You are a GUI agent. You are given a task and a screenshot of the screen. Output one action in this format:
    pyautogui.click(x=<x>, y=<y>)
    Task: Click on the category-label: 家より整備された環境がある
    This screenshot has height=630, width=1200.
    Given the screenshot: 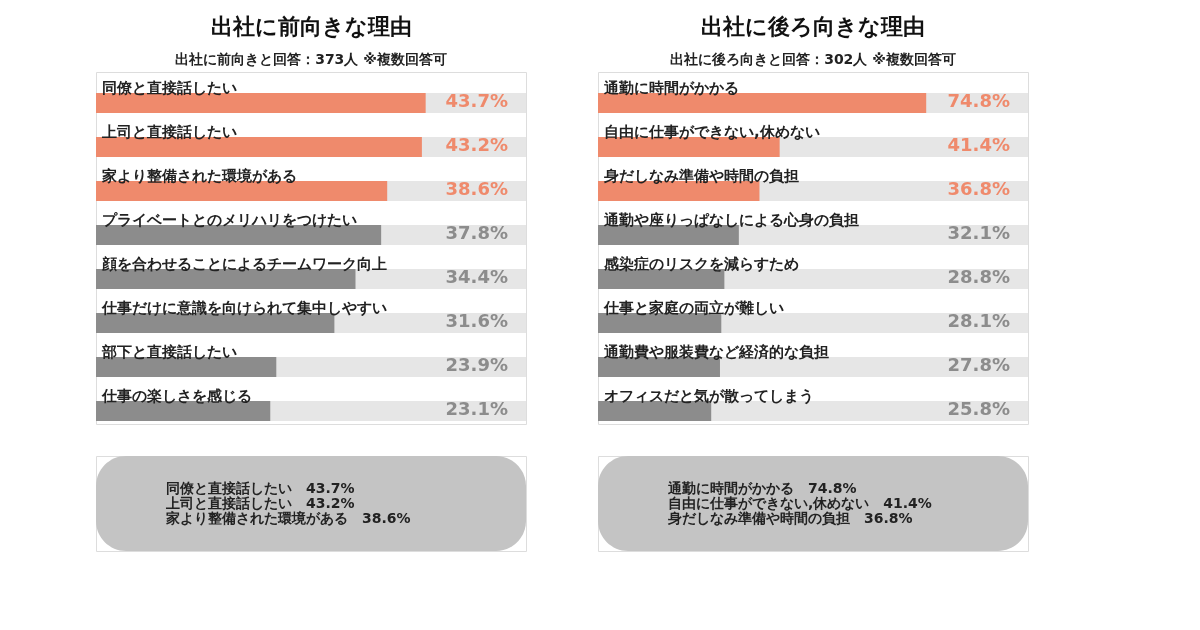 What is the action you would take?
    pyautogui.click(x=199, y=176)
    